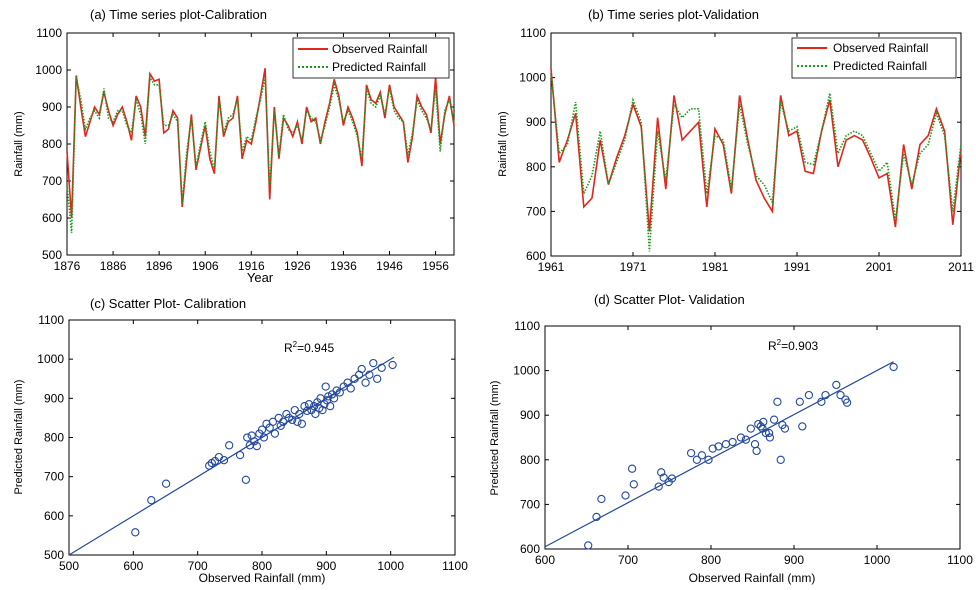 This screenshot has height=590, width=976. What do you see at coordinates (52, 218) in the screenshot?
I see `y-tick-label: 600` at bounding box center [52, 218].